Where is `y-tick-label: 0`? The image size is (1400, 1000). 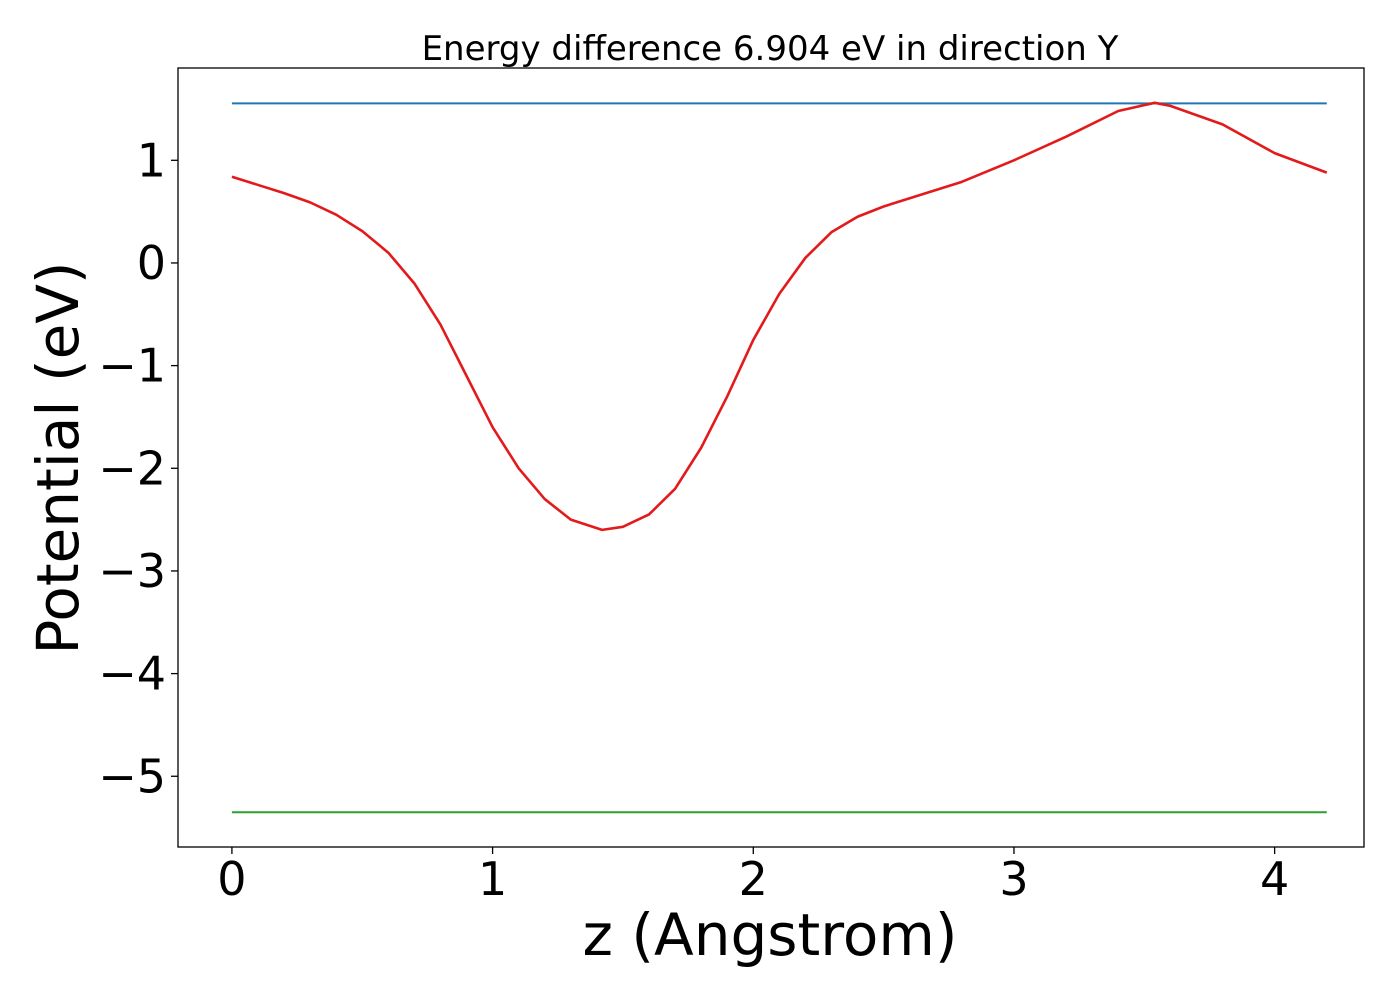 y-tick-label: 0 is located at coordinates (151, 263).